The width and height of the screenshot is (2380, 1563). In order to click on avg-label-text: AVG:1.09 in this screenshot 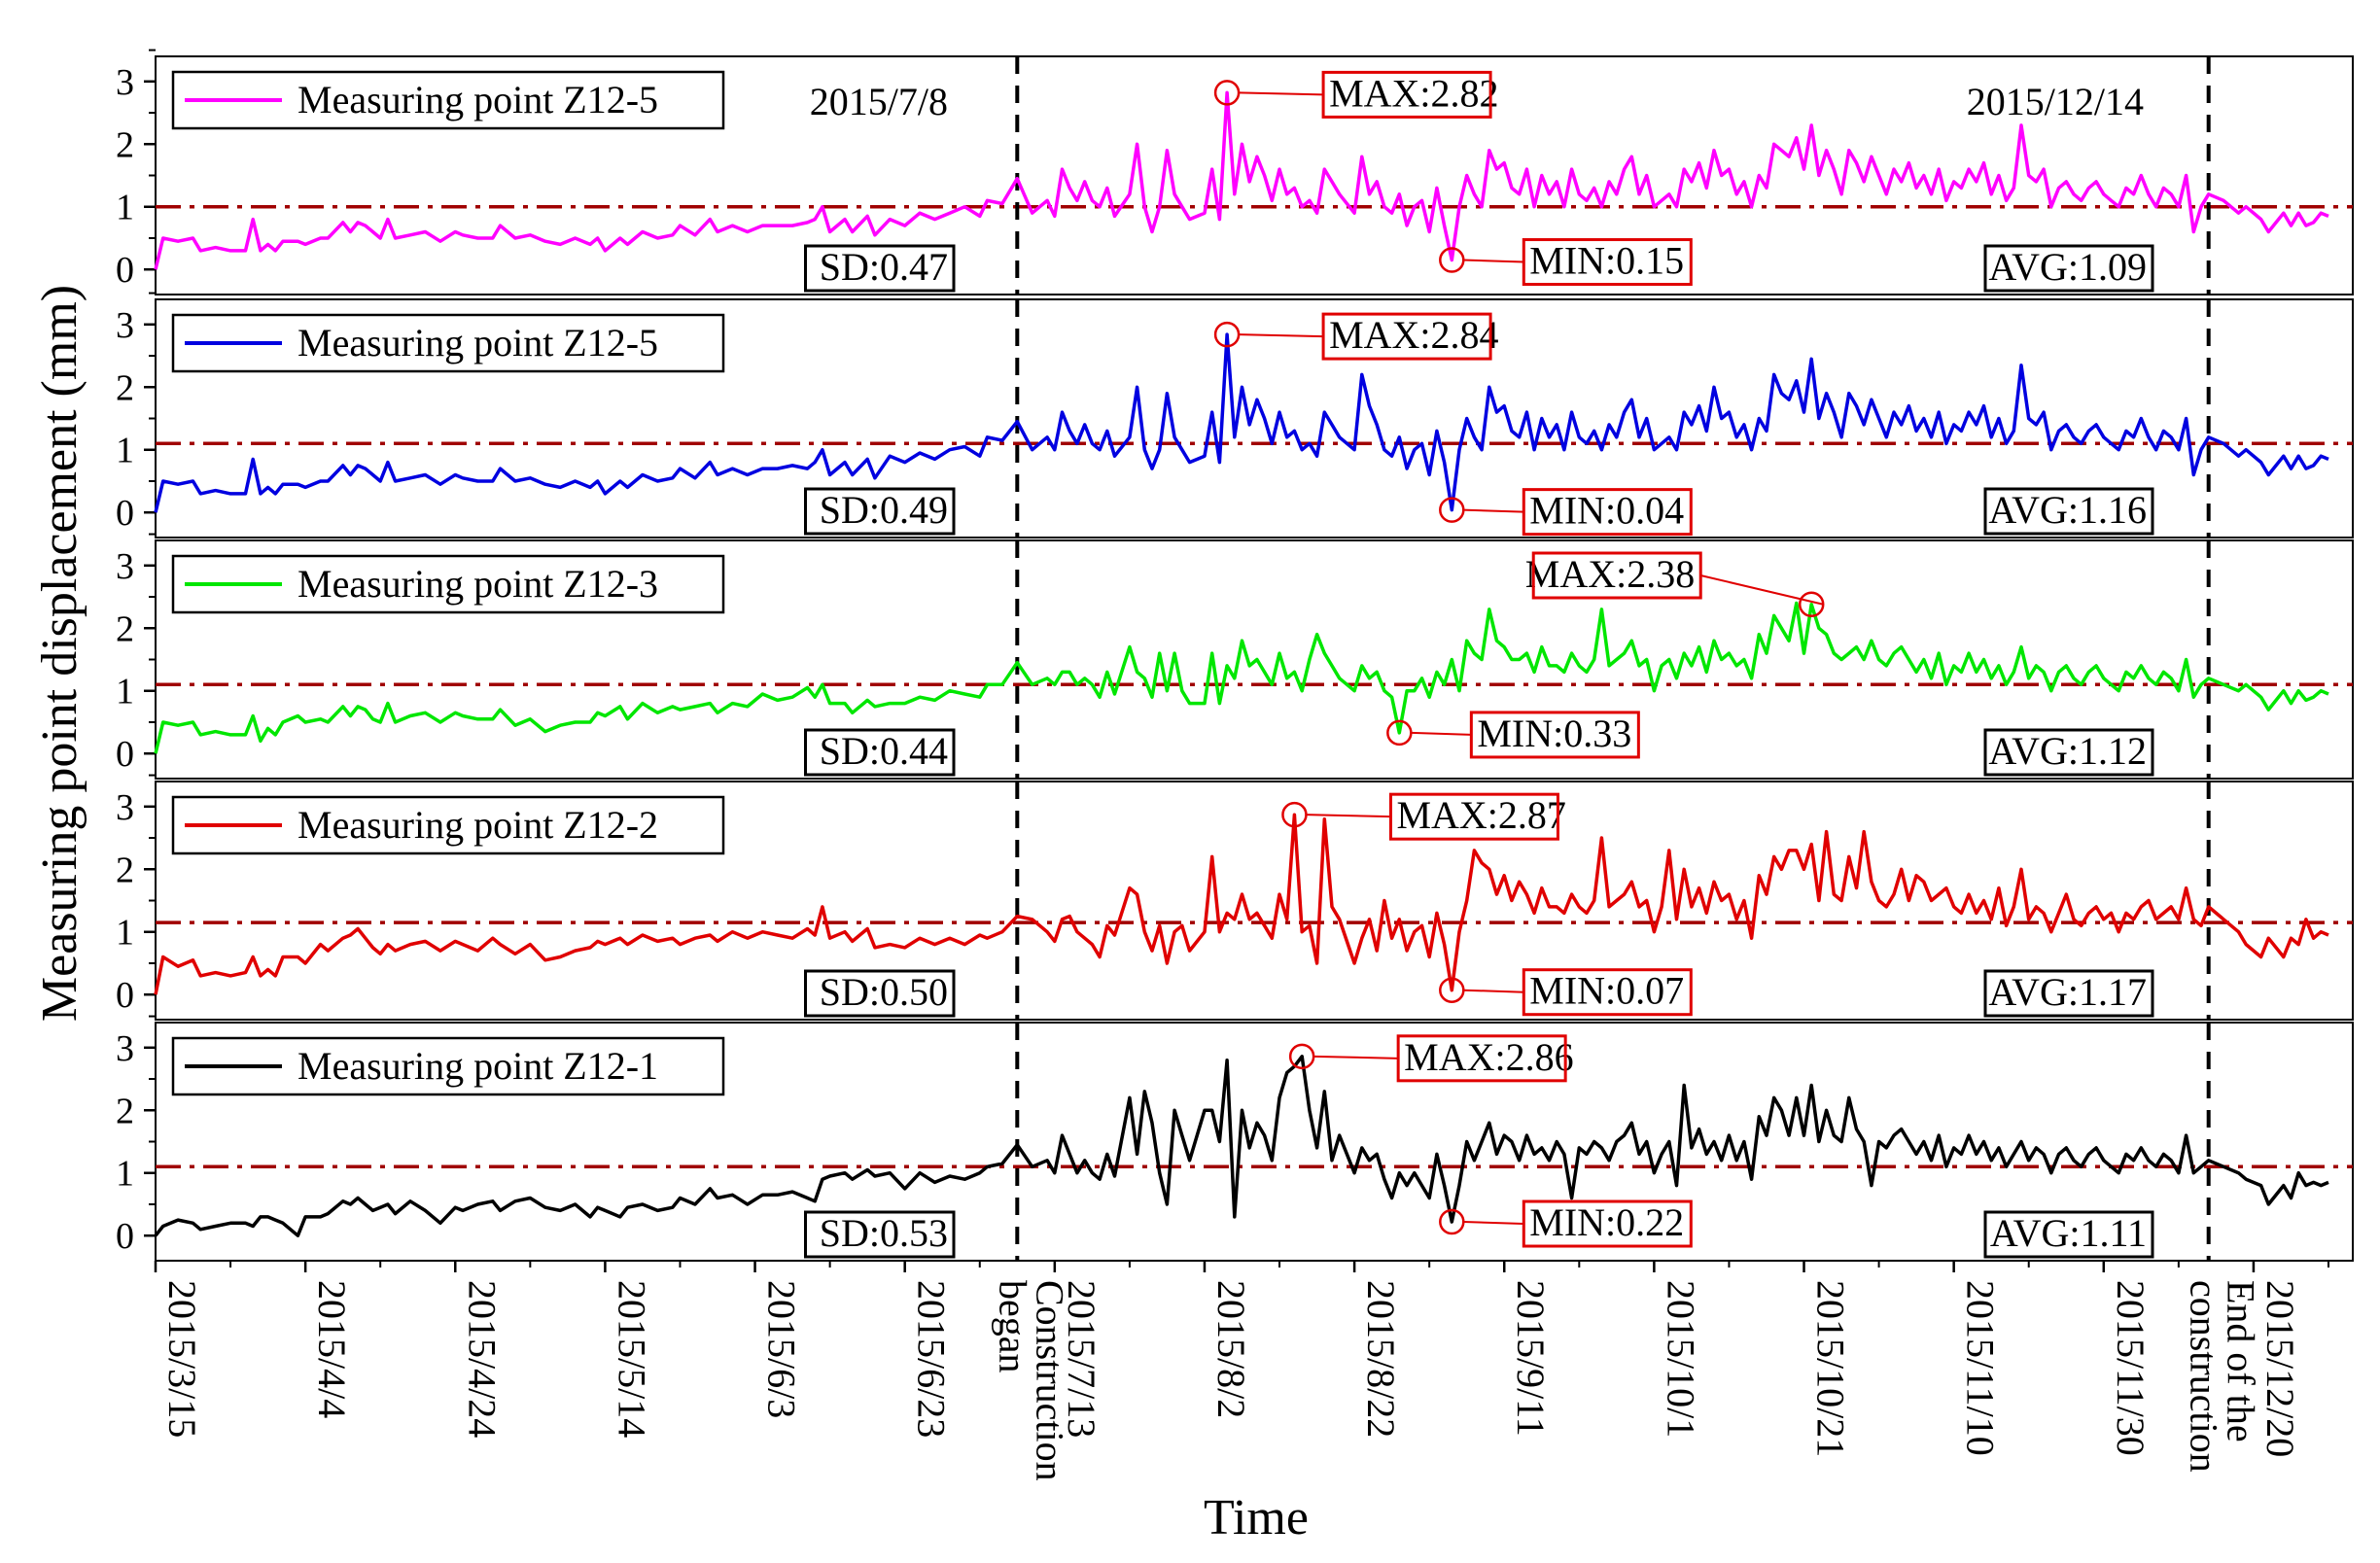, I will do `click(2067, 267)`.